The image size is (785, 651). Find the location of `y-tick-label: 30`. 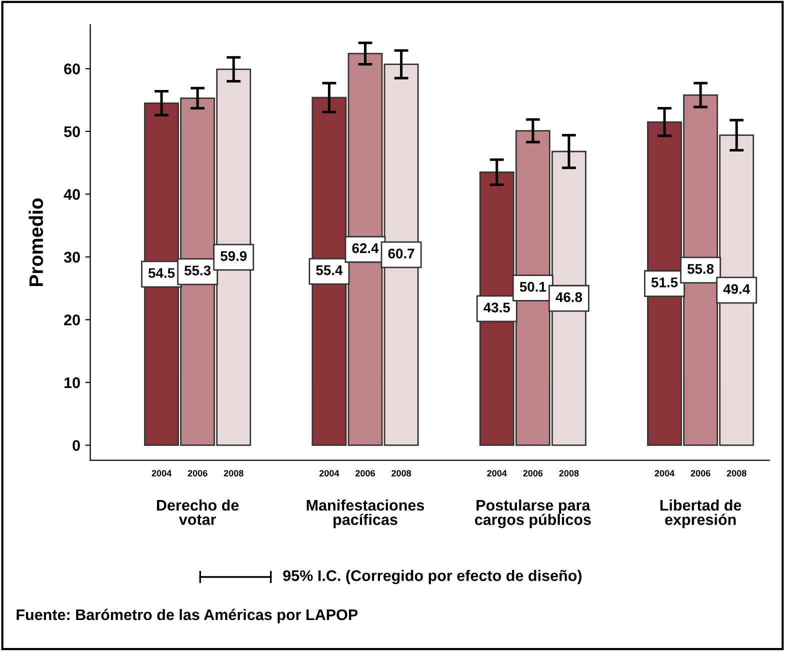

y-tick-label: 30 is located at coordinates (72, 257).